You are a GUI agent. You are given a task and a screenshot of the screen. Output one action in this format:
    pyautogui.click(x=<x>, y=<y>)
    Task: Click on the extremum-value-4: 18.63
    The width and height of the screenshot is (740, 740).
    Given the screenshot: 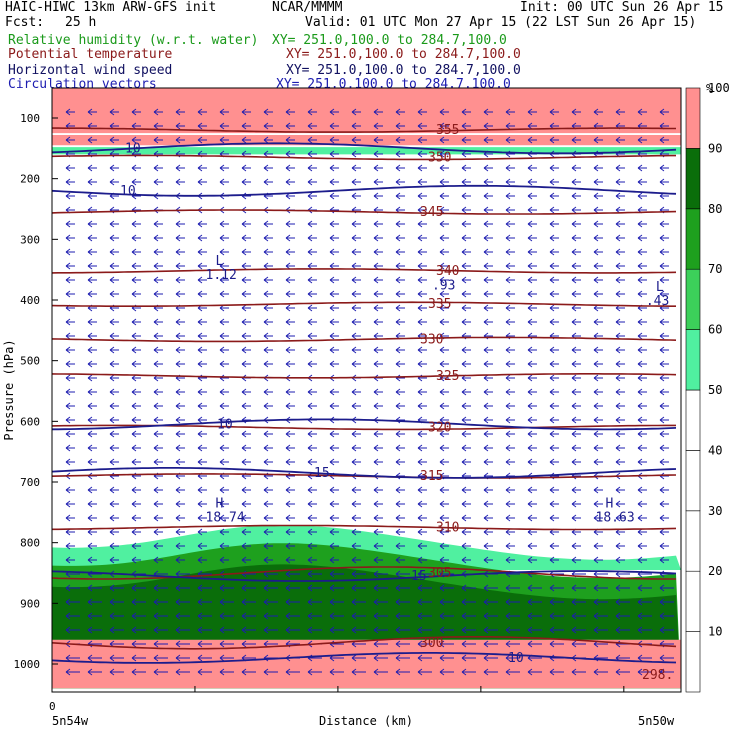 What is the action you would take?
    pyautogui.click(x=615, y=517)
    